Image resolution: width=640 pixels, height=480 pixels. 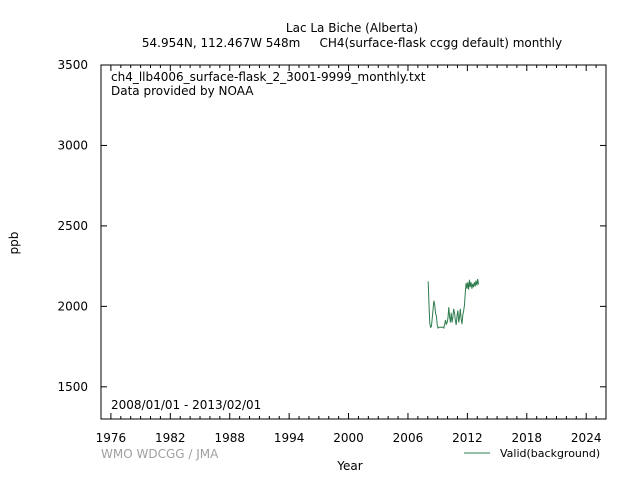 What do you see at coordinates (586, 438) in the screenshot?
I see `x-tick-label: 2024` at bounding box center [586, 438].